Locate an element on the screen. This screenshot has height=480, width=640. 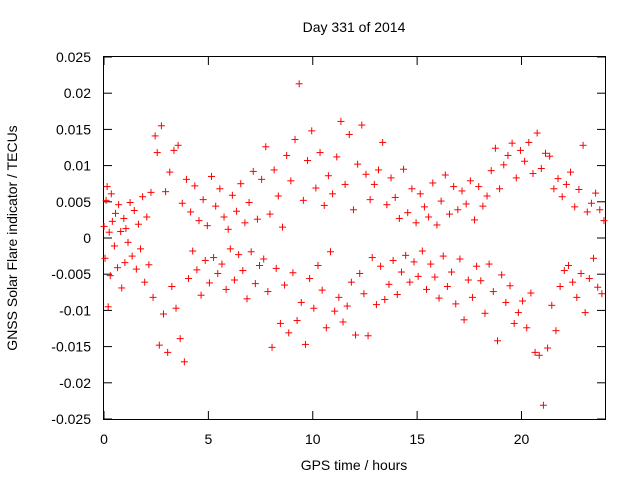
chart-title: Day 331 of 2014 is located at coordinates (354, 27).